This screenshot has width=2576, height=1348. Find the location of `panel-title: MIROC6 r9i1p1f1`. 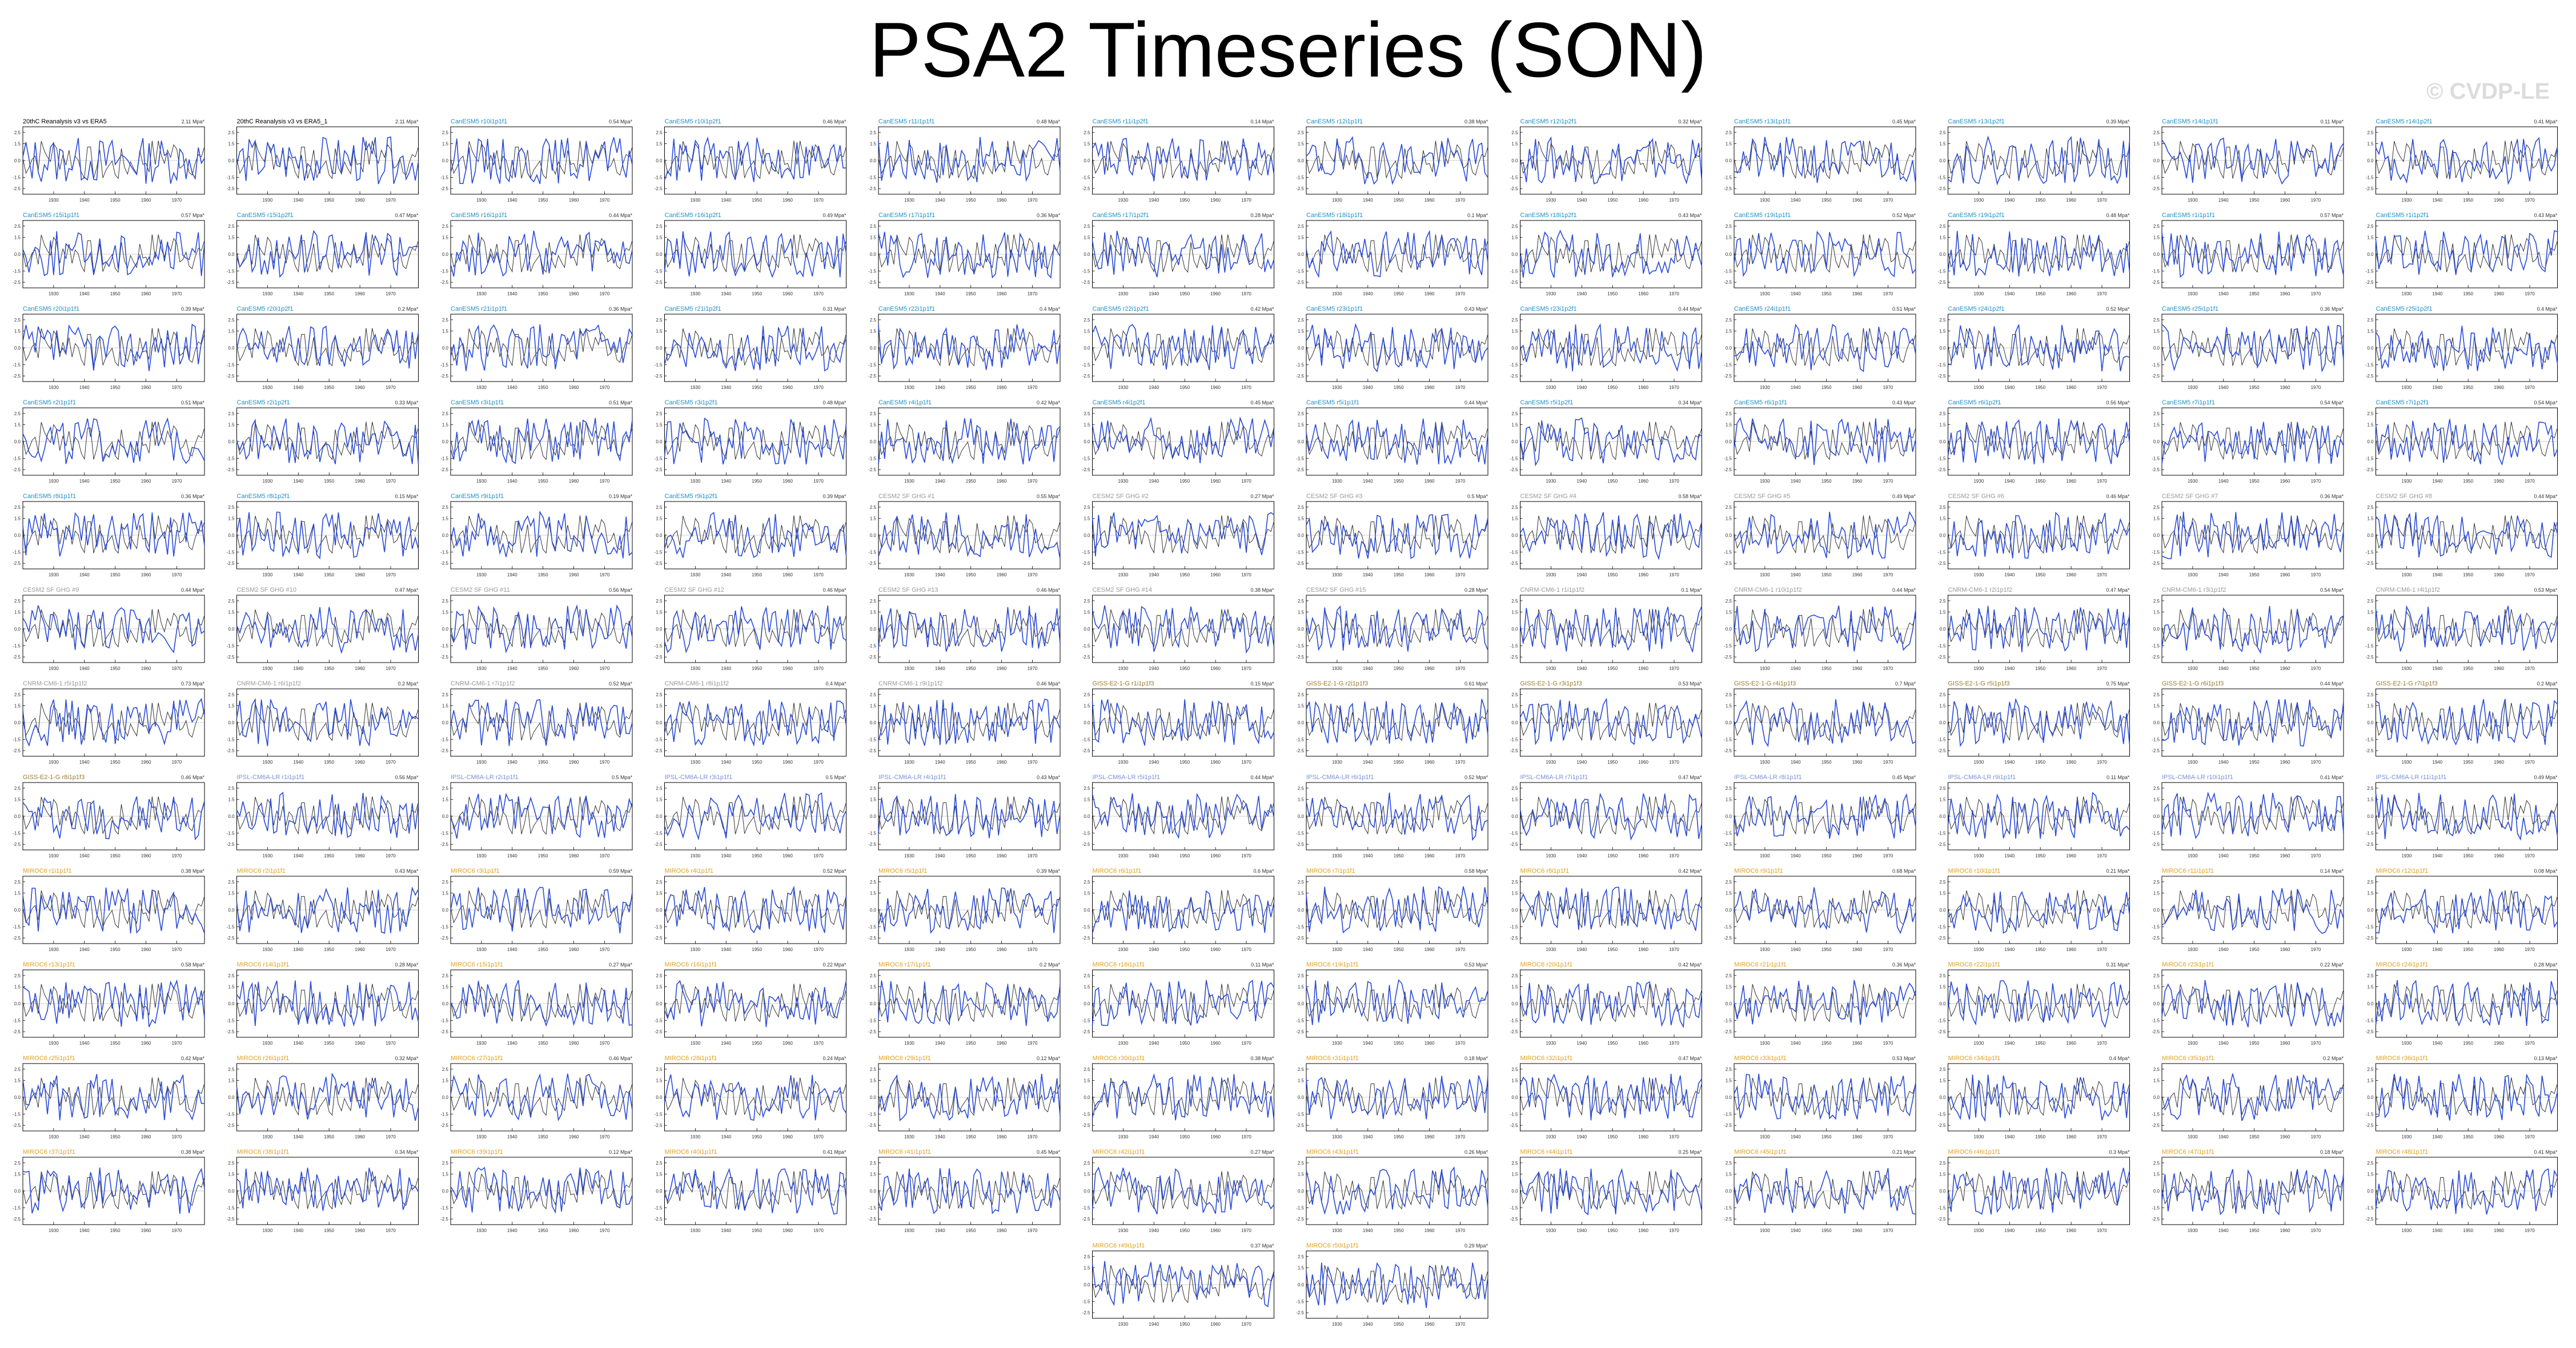

panel-title: MIROC6 r9i1p1f1 is located at coordinates (1758, 871).